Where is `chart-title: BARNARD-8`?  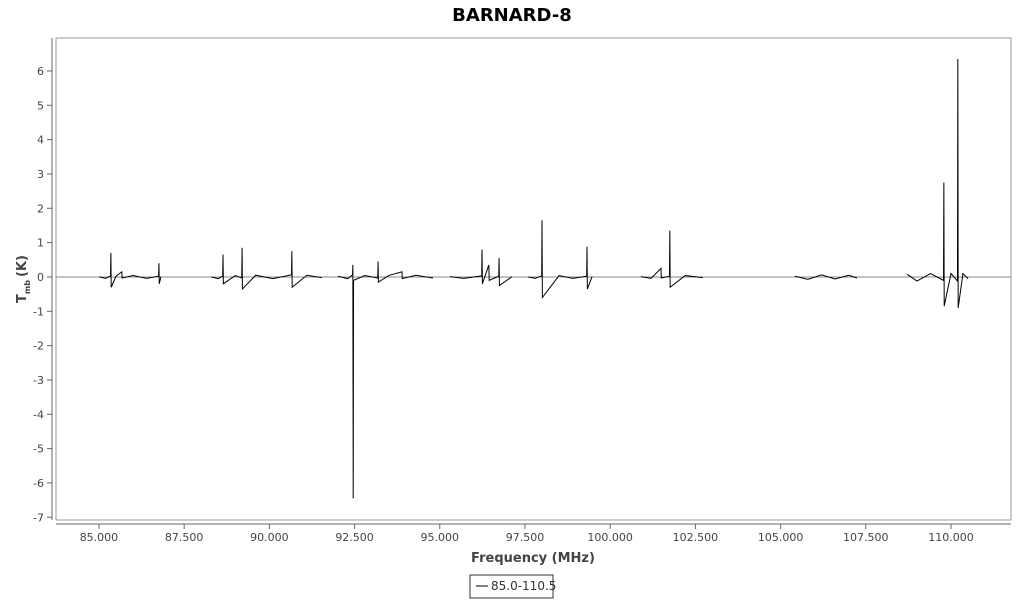
chart-title: BARNARD-8 is located at coordinates (512, 15).